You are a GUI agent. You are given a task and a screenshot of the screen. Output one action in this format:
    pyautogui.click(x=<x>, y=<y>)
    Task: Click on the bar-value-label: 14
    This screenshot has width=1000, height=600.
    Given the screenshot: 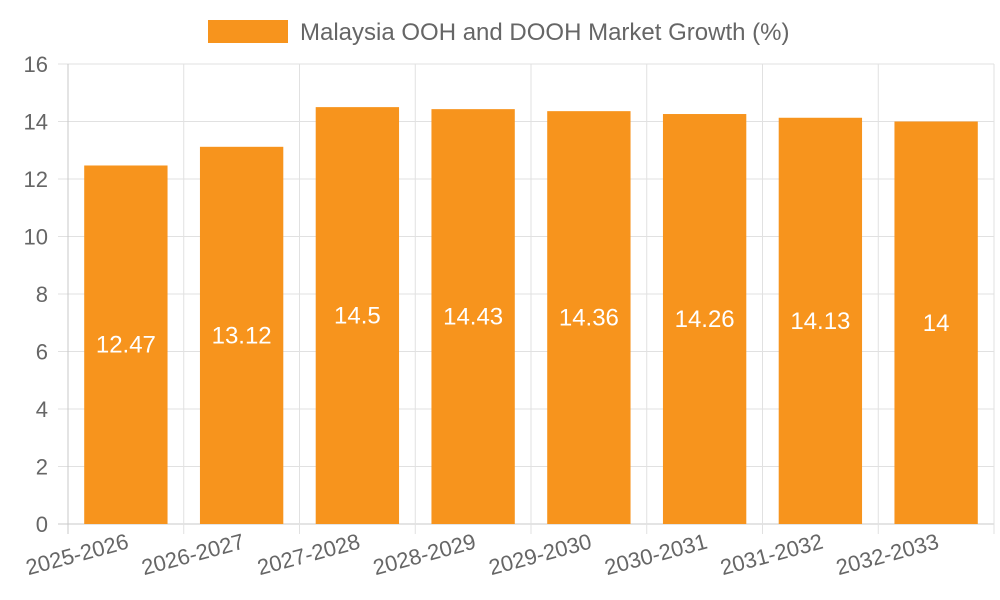 What is the action you would take?
    pyautogui.click(x=936, y=323)
    